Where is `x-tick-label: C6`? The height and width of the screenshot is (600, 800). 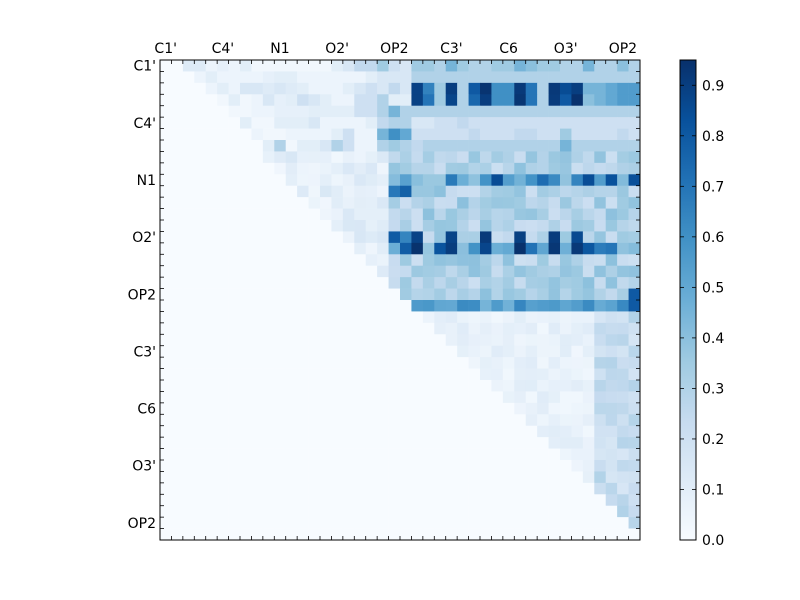 x-tick-label: C6 is located at coordinates (508, 49).